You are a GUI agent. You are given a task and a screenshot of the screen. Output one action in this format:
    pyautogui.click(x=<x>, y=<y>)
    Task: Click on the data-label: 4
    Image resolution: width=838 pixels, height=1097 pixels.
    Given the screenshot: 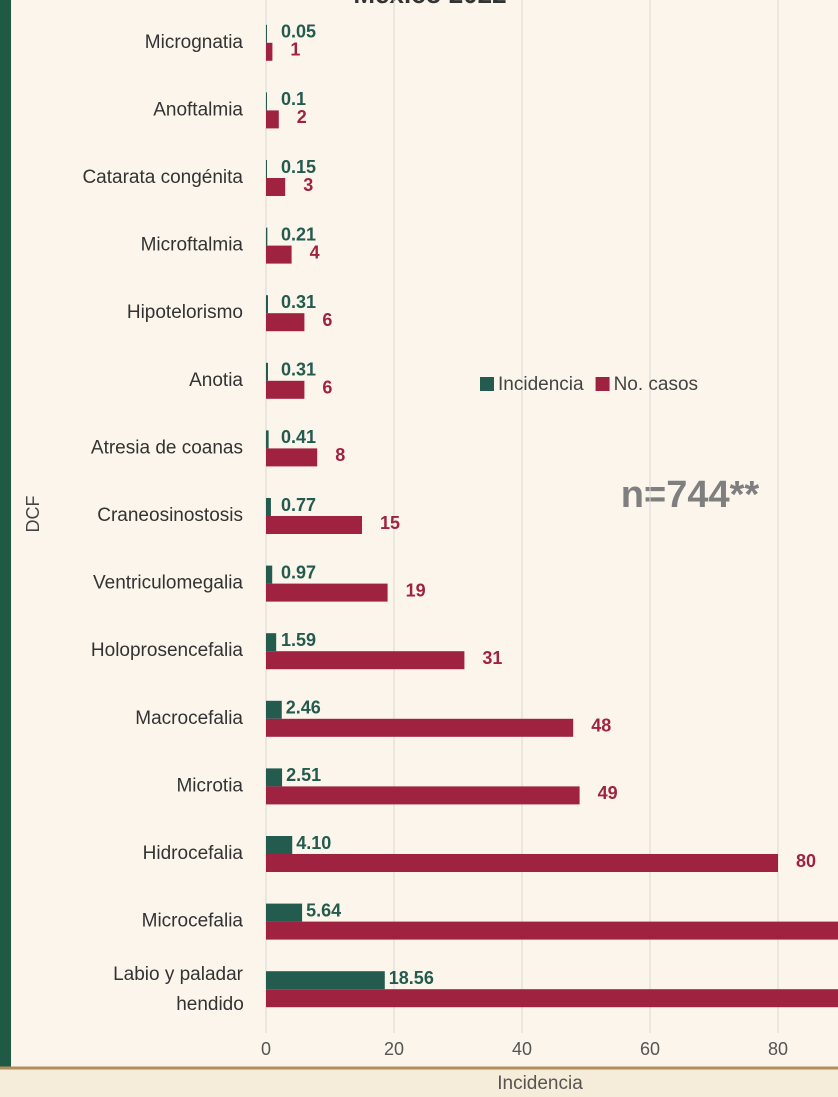 What is the action you would take?
    pyautogui.click(x=315, y=252)
    